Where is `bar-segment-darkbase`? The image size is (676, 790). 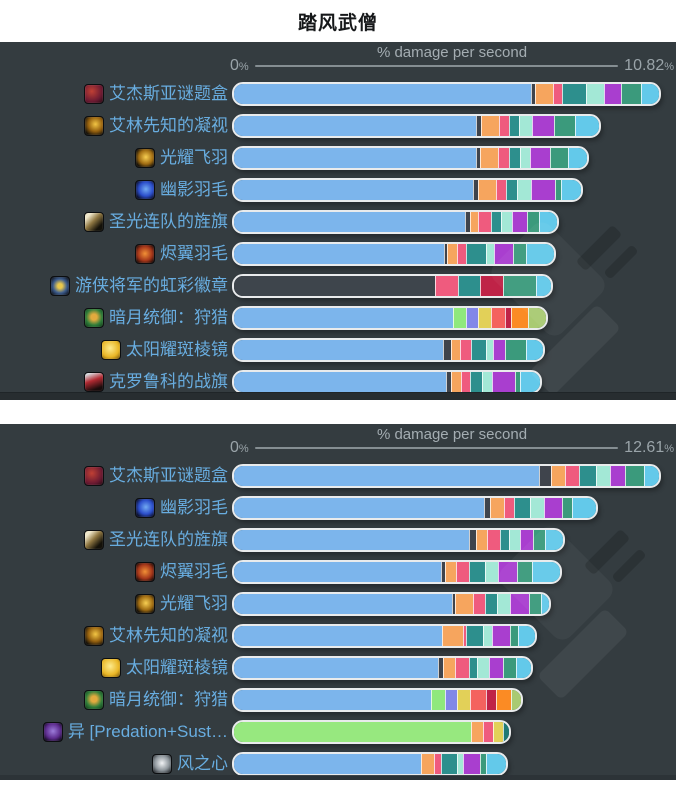
bar-segment-darkbase is located at coordinates (335, 286).